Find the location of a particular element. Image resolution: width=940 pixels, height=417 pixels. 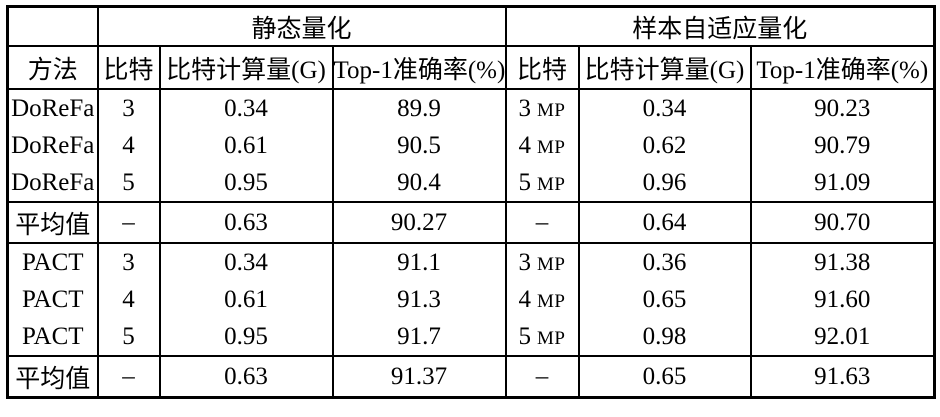

col-header-static-bitops: 比特计算量(G) is located at coordinates (245, 67).